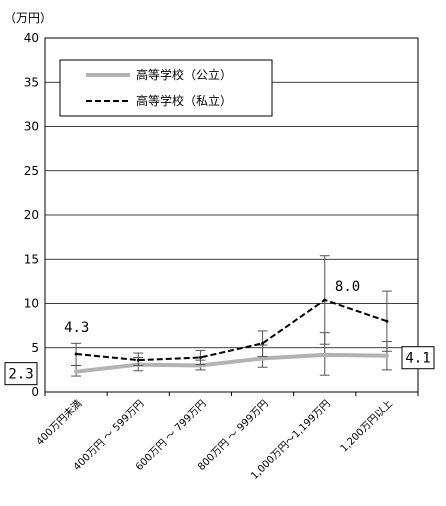 This screenshot has width=446, height=506. What do you see at coordinates (231, 330) in the screenshot?
I see `series-line-private` at bounding box center [231, 330].